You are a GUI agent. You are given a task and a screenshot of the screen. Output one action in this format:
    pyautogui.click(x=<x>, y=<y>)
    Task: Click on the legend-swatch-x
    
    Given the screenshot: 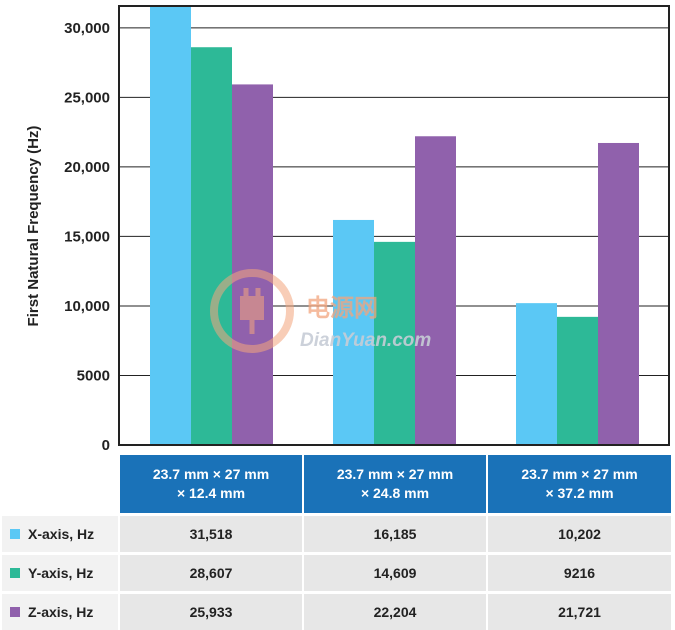 What is the action you would take?
    pyautogui.click(x=15, y=534)
    